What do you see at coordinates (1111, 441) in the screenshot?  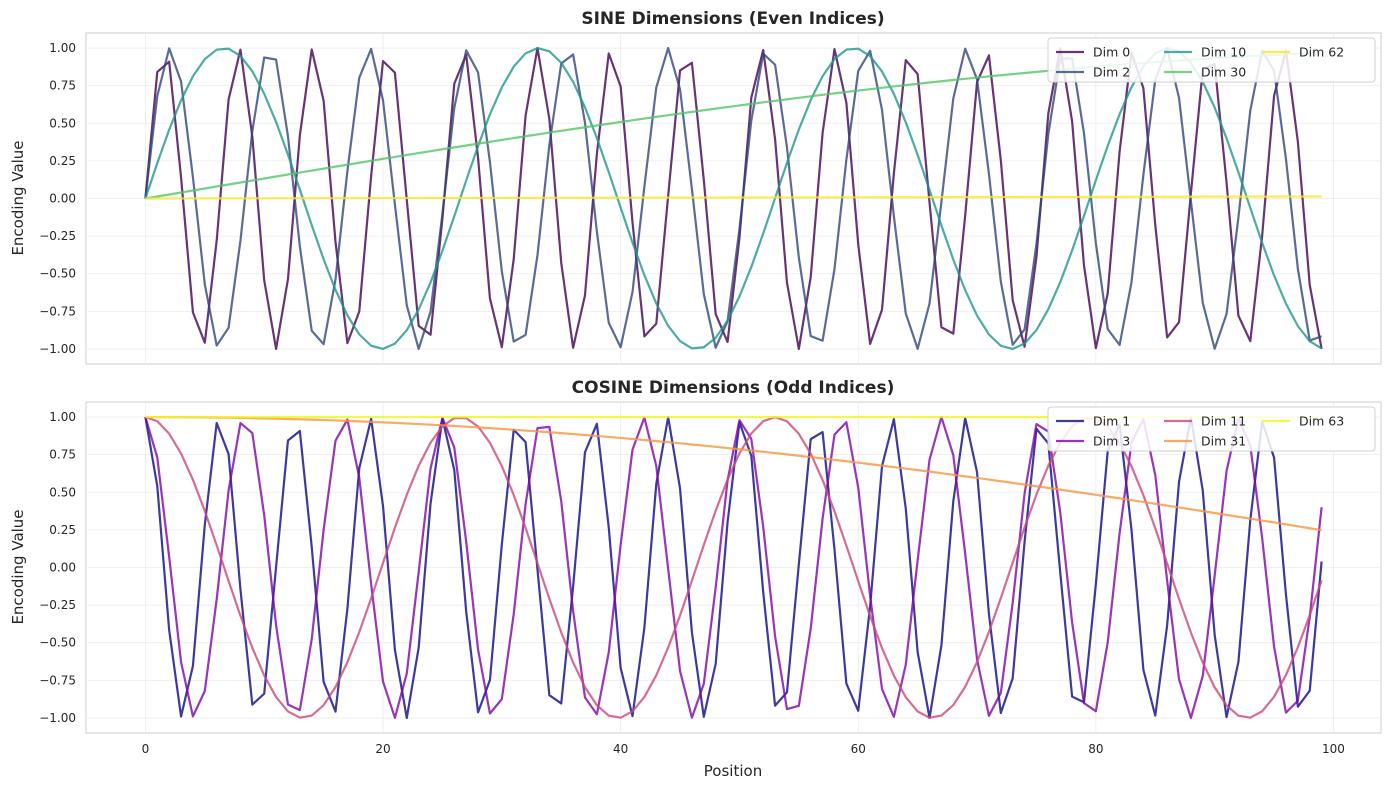 I see `legend-label: Dim 3` at bounding box center [1111, 441].